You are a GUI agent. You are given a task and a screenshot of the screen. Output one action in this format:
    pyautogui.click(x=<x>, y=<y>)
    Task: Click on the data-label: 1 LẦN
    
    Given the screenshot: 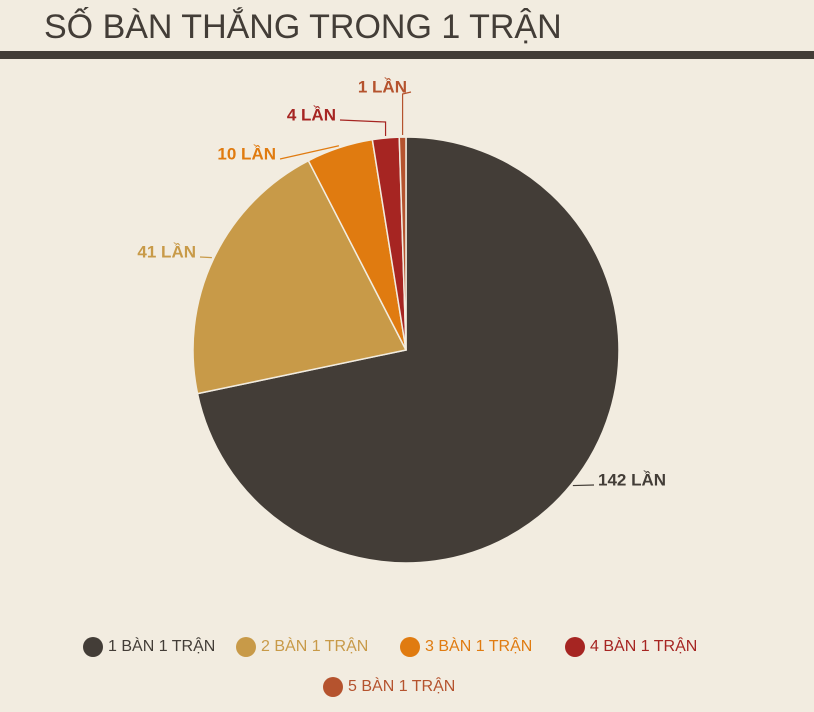 What is the action you would take?
    pyautogui.click(x=382, y=86)
    